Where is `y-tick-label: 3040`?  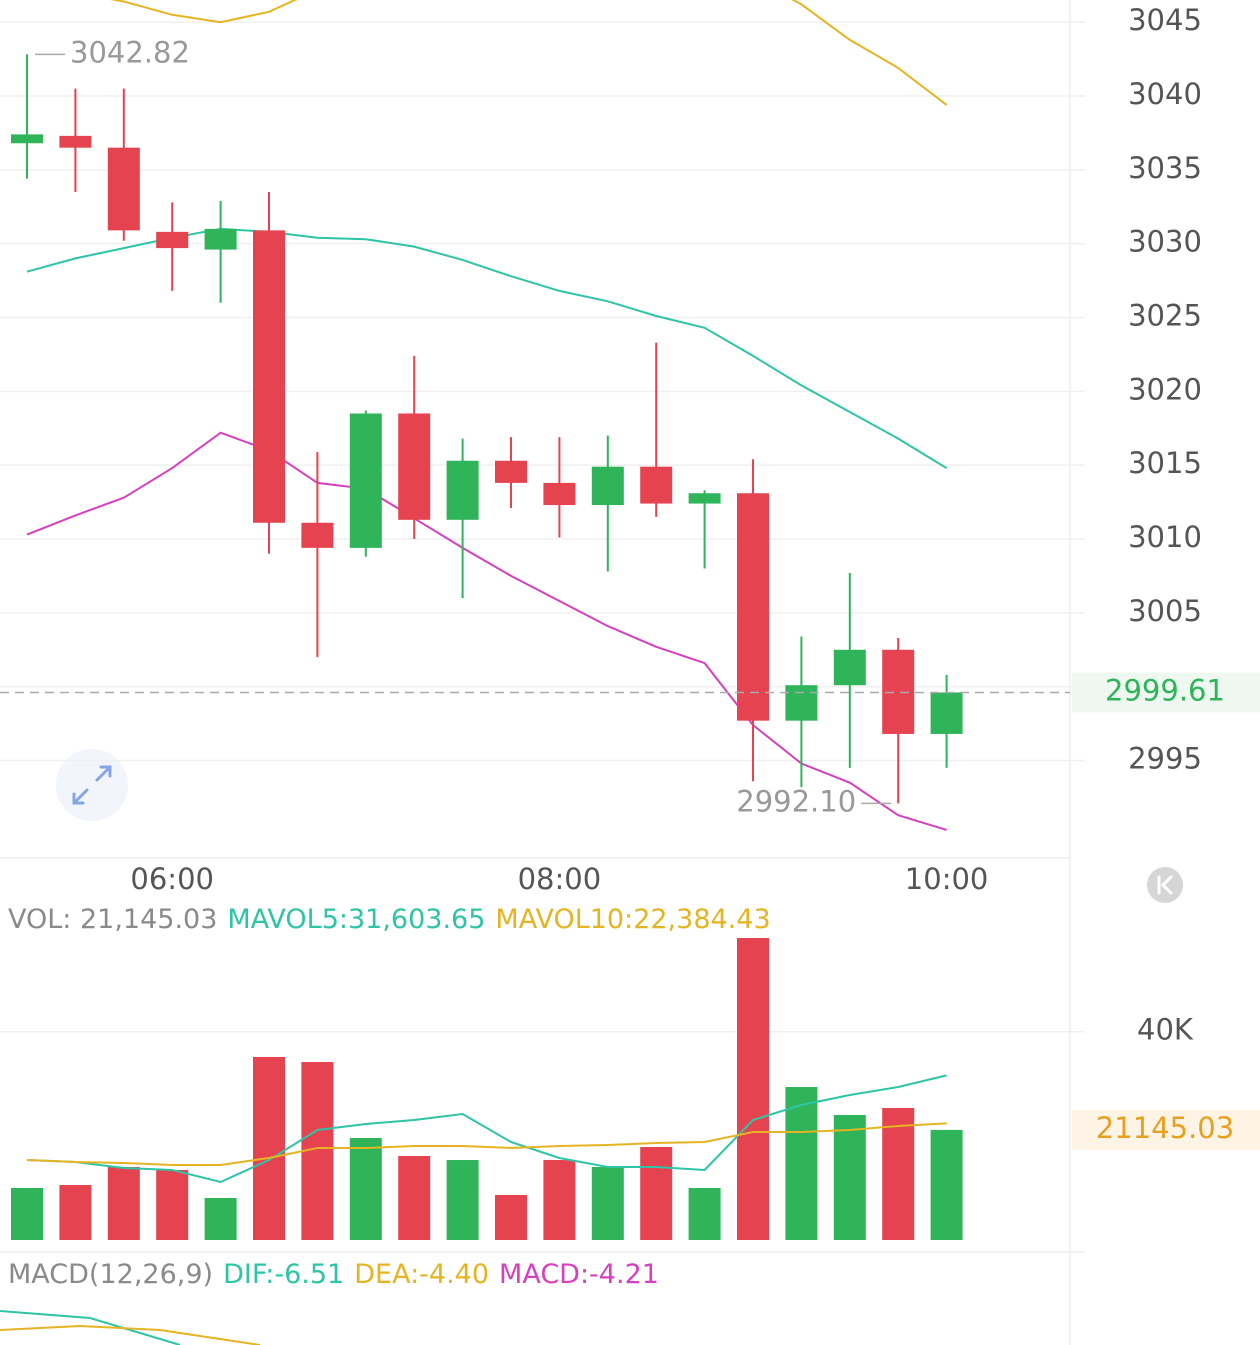
y-tick-label: 3040 is located at coordinates (1165, 94).